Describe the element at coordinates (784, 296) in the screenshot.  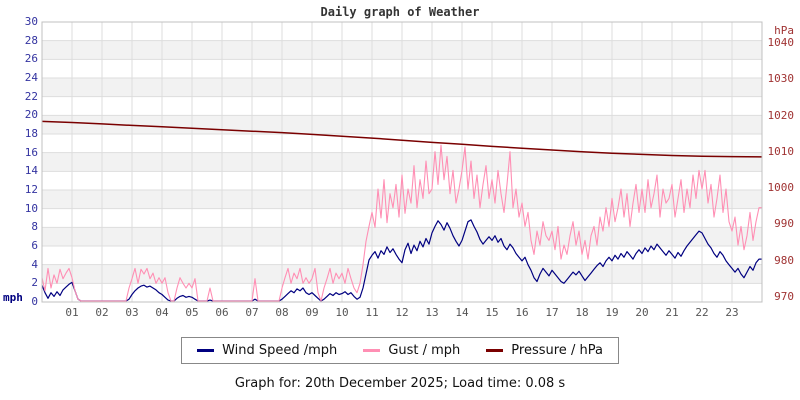
I see `right-axis-tick-label: 970` at that location.